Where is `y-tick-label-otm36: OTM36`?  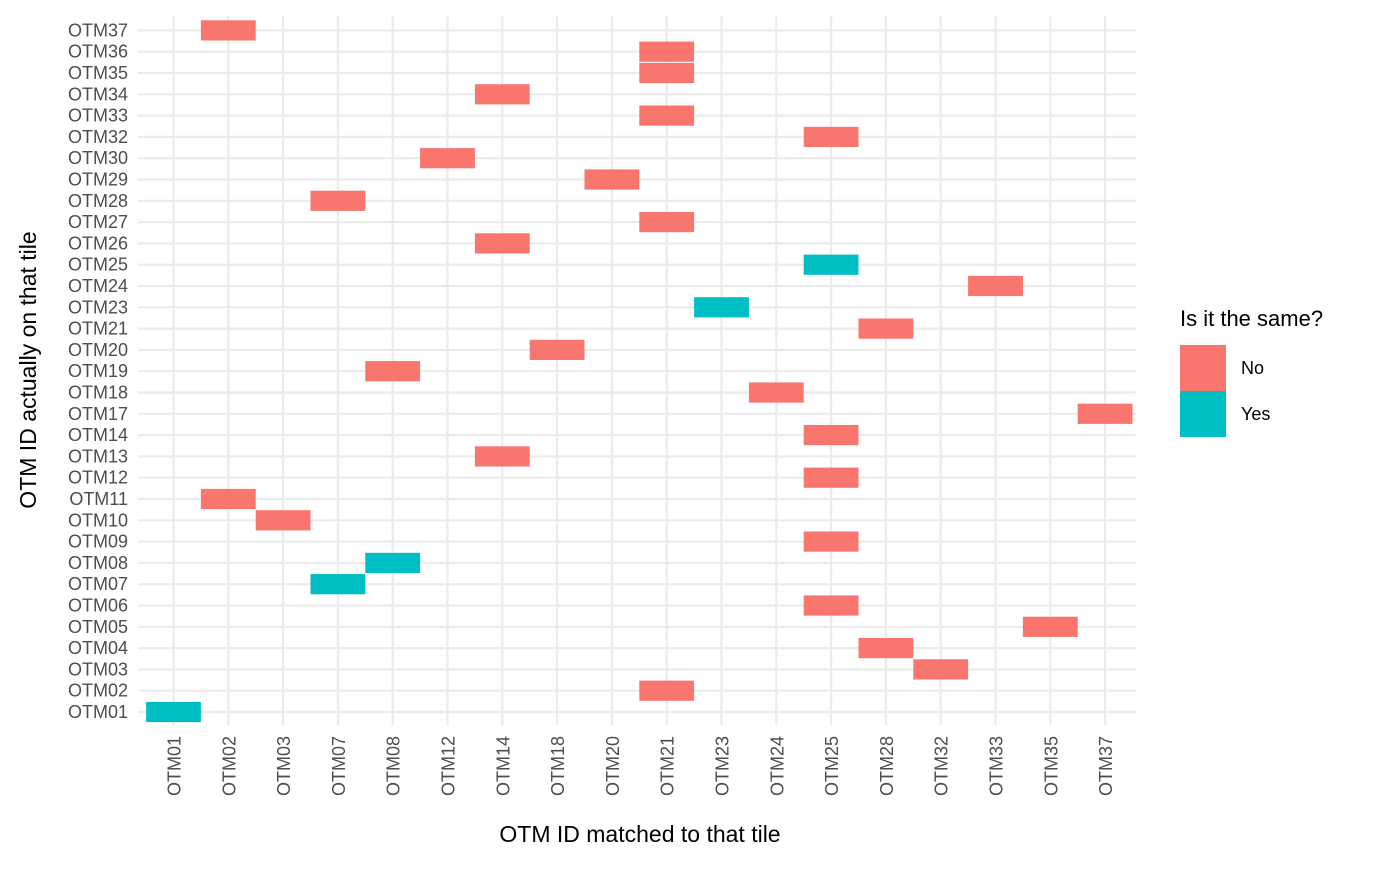 y-tick-label-otm36: OTM36 is located at coordinates (98, 52).